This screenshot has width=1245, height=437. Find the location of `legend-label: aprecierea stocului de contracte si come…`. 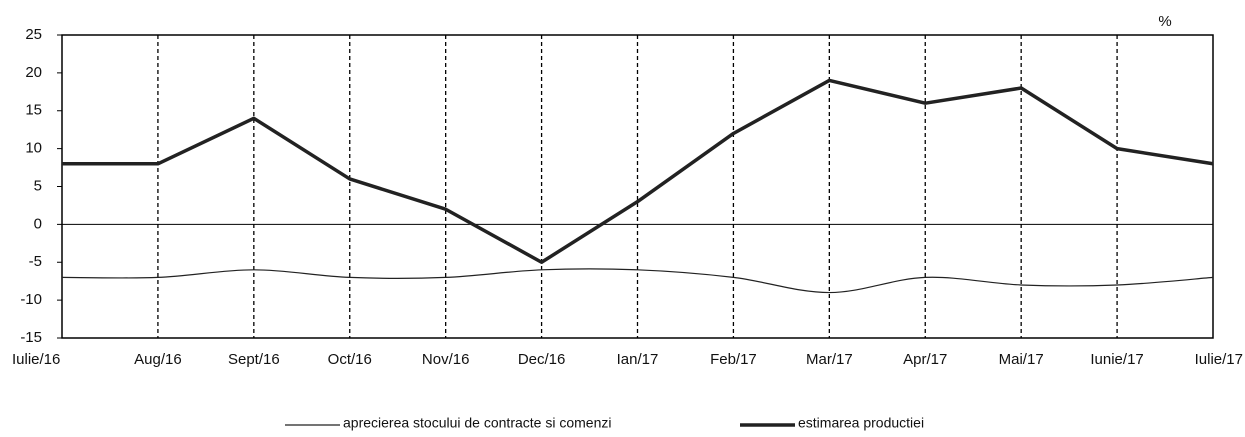

legend-label: aprecierea stocului de contracte si come… is located at coordinates (477, 423).